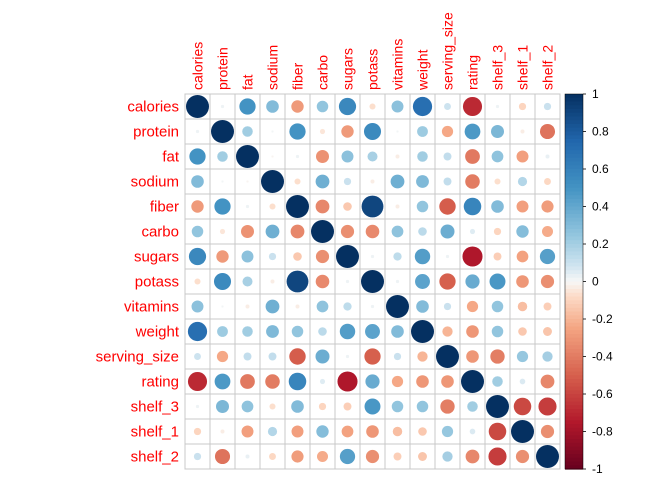  Describe the element at coordinates (222, 456) in the screenshot. I see `corr-circle-shelf_2-protein` at that location.